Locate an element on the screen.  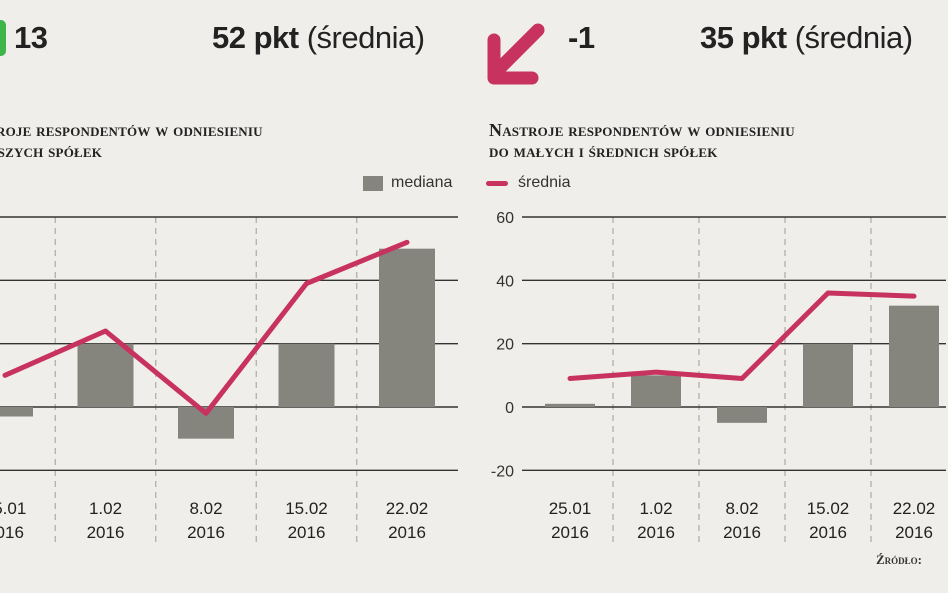
right-x-tick-label: 15.02 is located at coordinates (828, 508).